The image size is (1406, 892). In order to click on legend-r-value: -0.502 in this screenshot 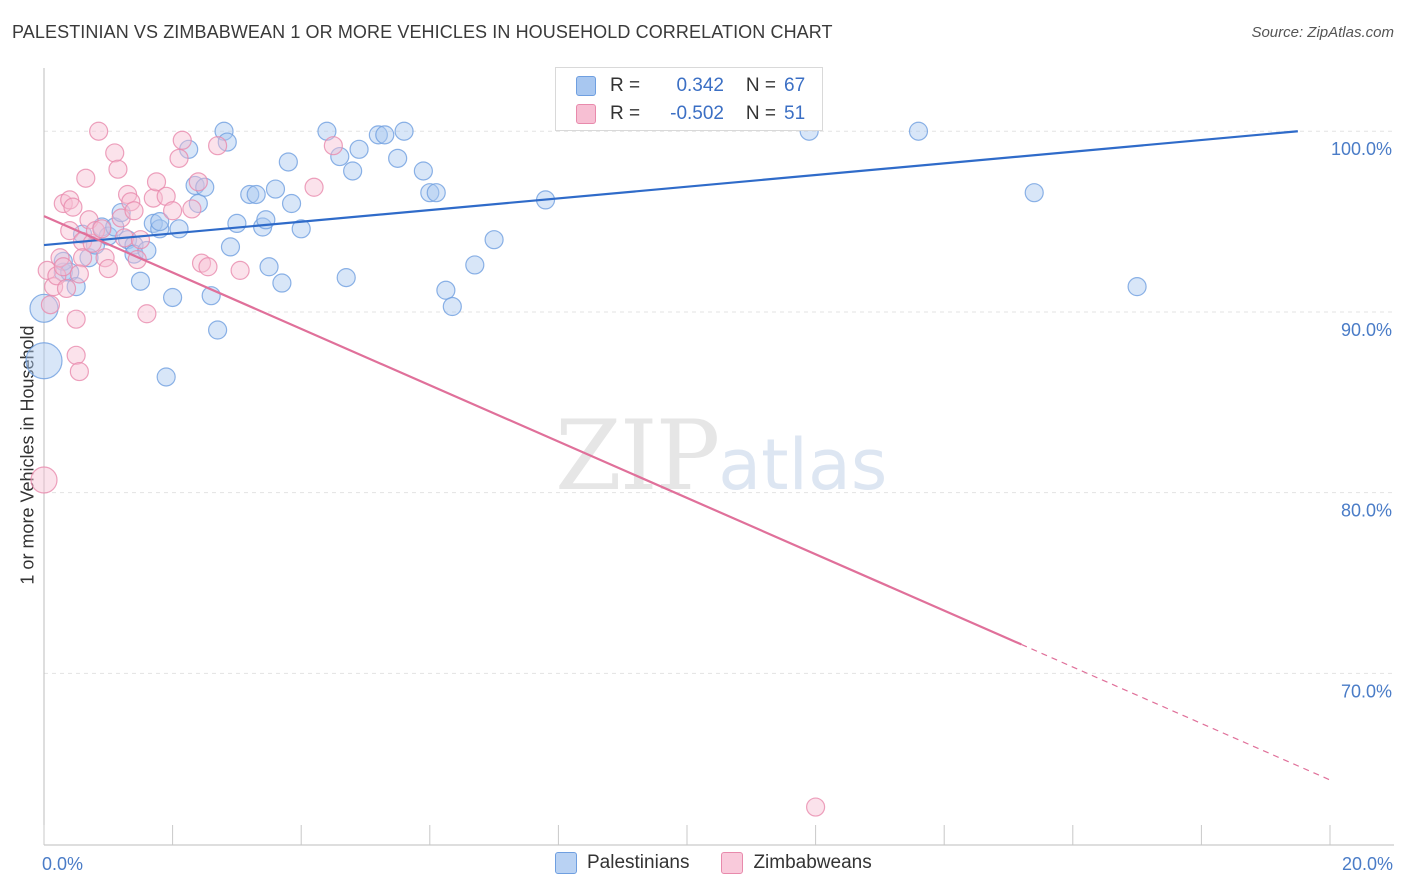, I will do `click(697, 113)`.